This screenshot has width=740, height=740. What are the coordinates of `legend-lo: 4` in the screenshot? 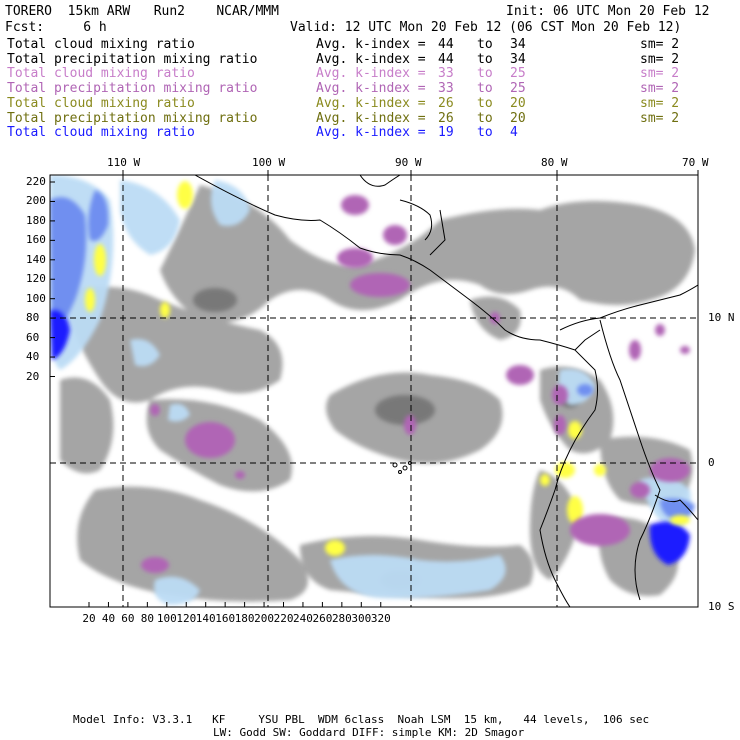 It's located at (514, 133).